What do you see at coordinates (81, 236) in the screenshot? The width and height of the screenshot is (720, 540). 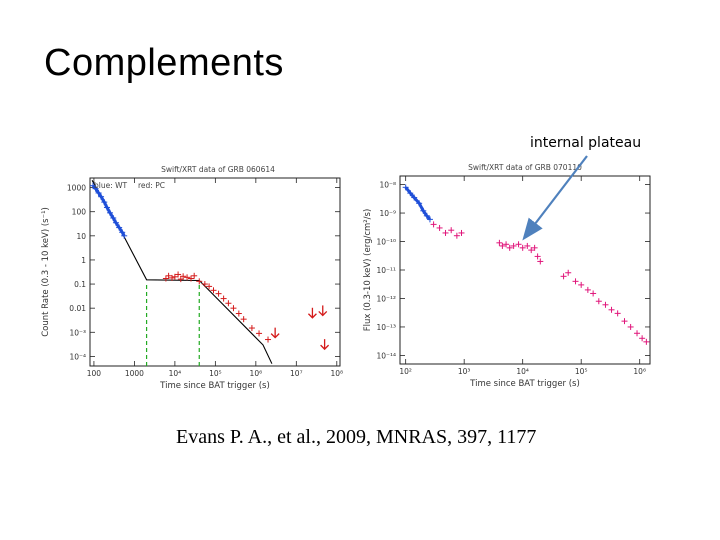 I see `y-tick-label: 10` at bounding box center [81, 236].